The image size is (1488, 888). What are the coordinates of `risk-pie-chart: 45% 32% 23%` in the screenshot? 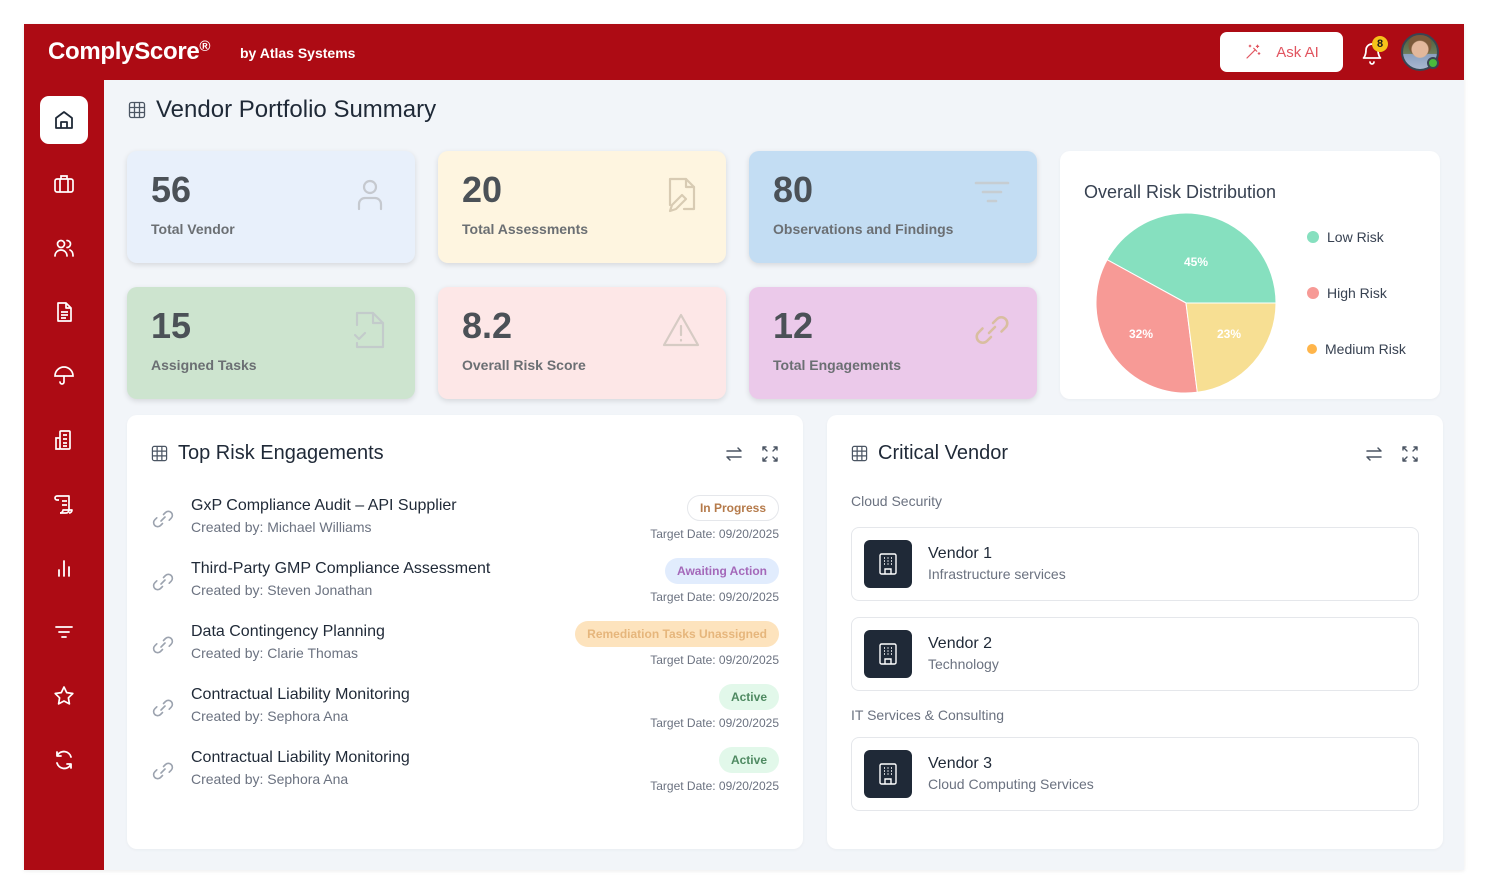 It's located at (1186, 303).